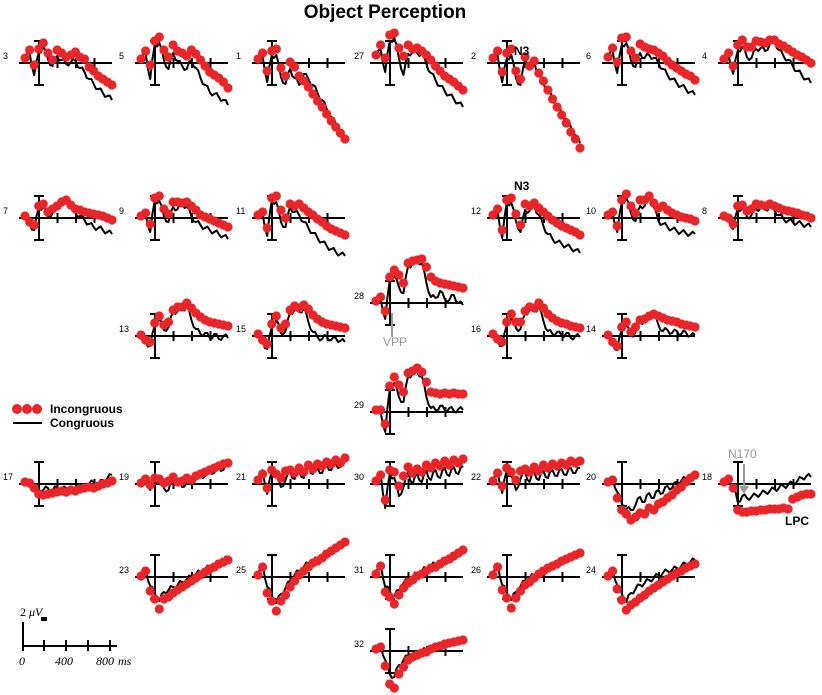 The image size is (822, 695). I want to click on chart-title: Object Perception, so click(385, 12).